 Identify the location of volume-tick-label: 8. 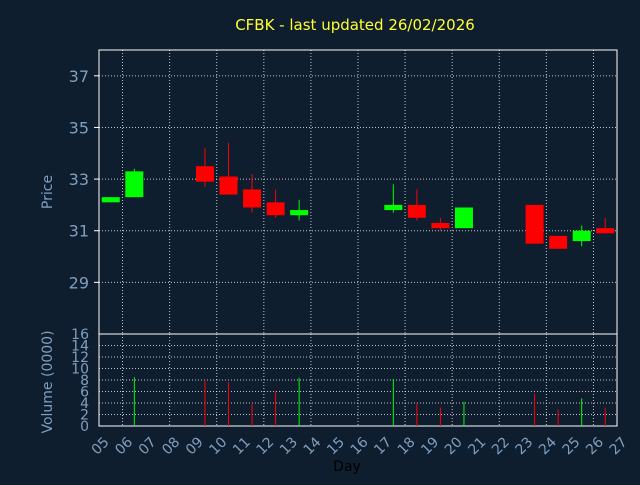
(84, 381).